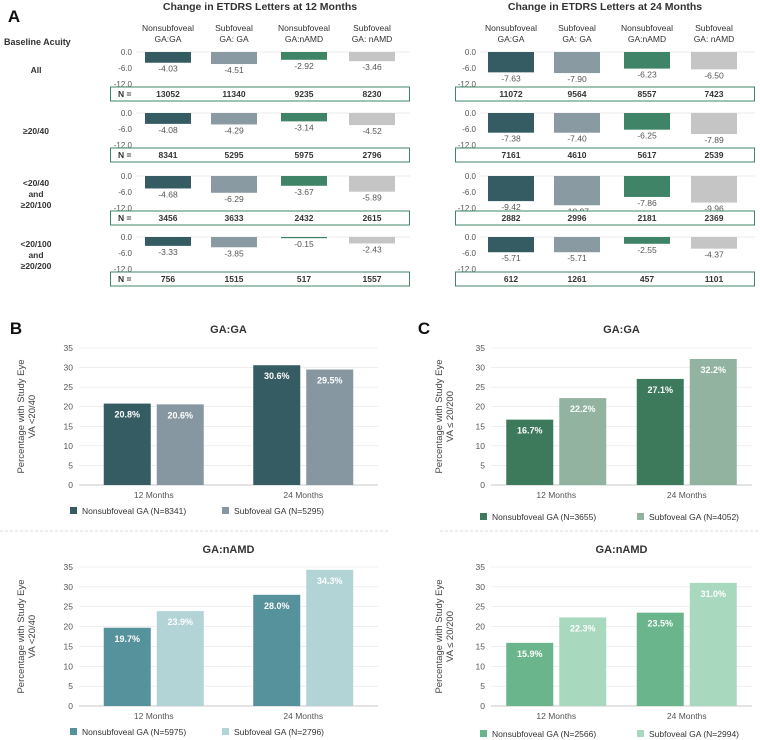 The image size is (760, 740). I want to click on n-value: 2615, so click(372, 218).